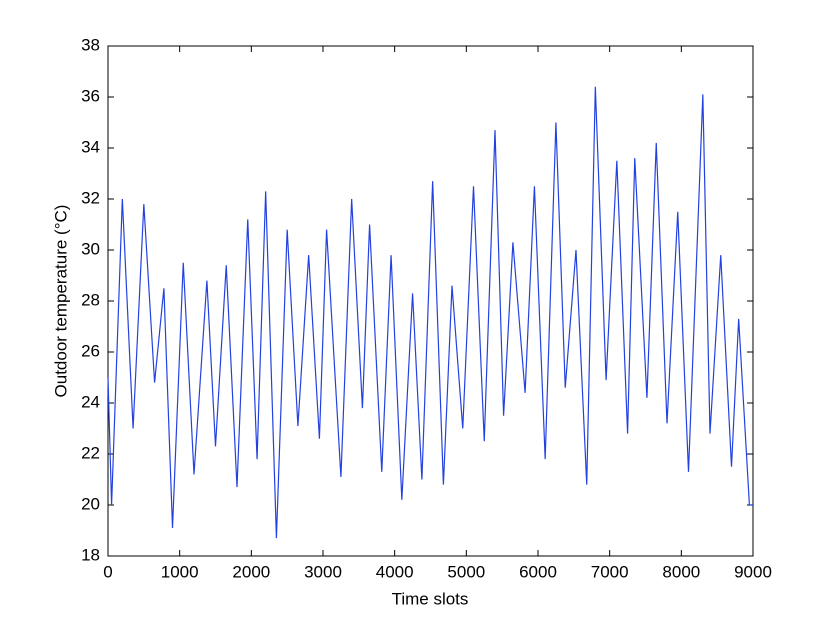  I want to click on y-tick-label: 30, so click(90, 248).